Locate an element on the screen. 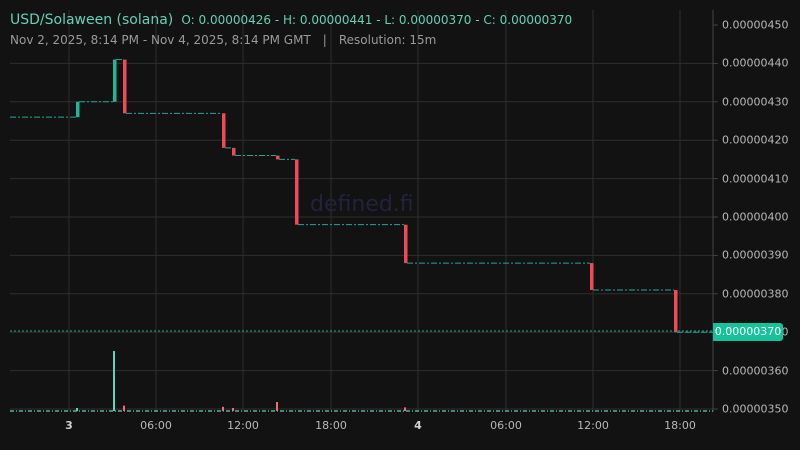  x-tick-label: 4 is located at coordinates (418, 425).